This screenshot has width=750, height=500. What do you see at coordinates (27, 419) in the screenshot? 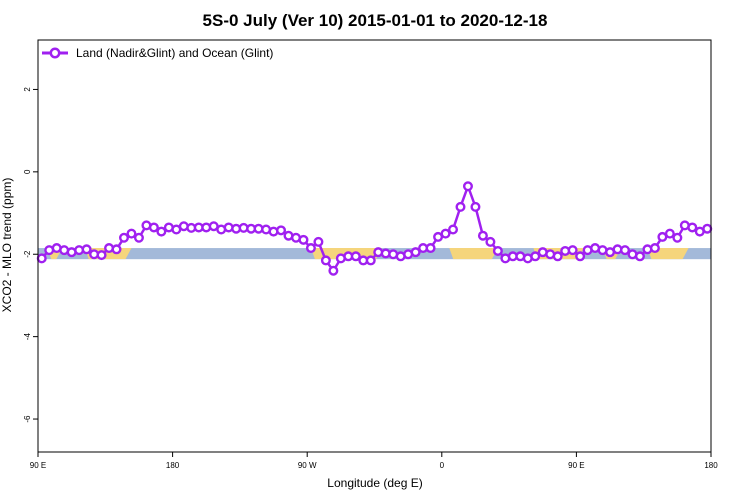
I see `y-tick-label: -6` at bounding box center [27, 419].